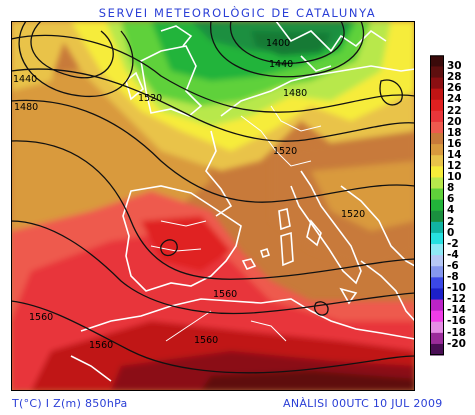 The width and height of the screenshot is (475, 415). I want to click on legend-label: 18, so click(454, 132).